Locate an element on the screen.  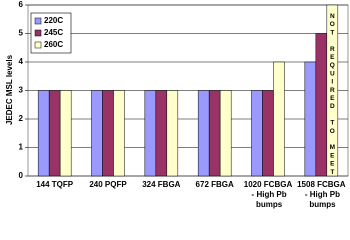
y-tick-label: 0 is located at coordinates (21, 175).